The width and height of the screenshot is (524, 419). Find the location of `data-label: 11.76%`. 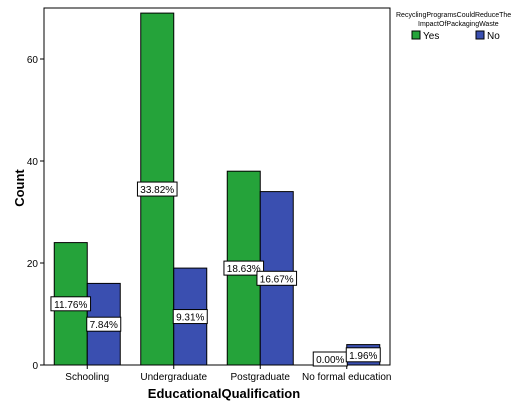

data-label: 11.76% is located at coordinates (70, 305).